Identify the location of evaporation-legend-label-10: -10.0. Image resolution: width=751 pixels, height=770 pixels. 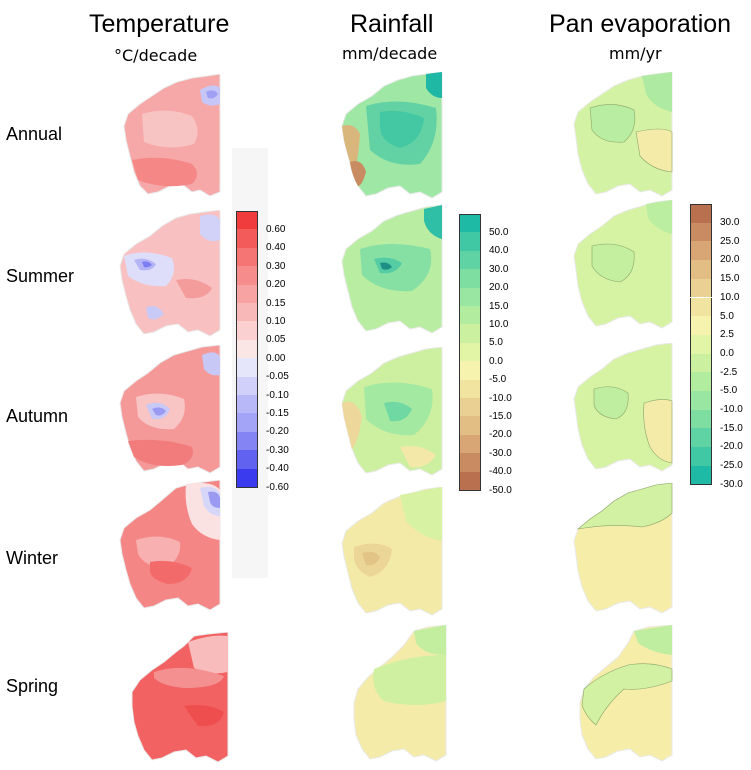
(731, 409).